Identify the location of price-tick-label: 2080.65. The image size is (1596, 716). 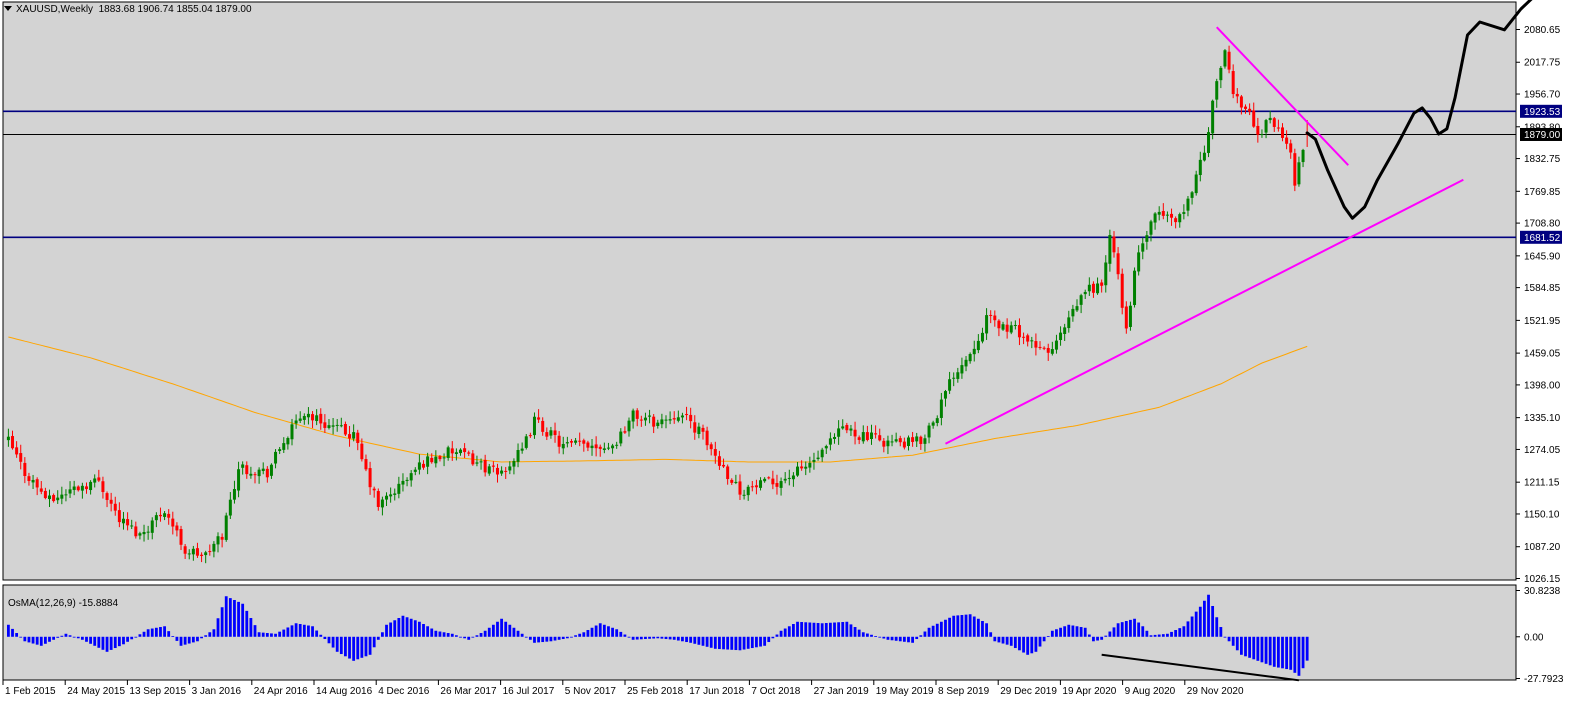
(1542, 30).